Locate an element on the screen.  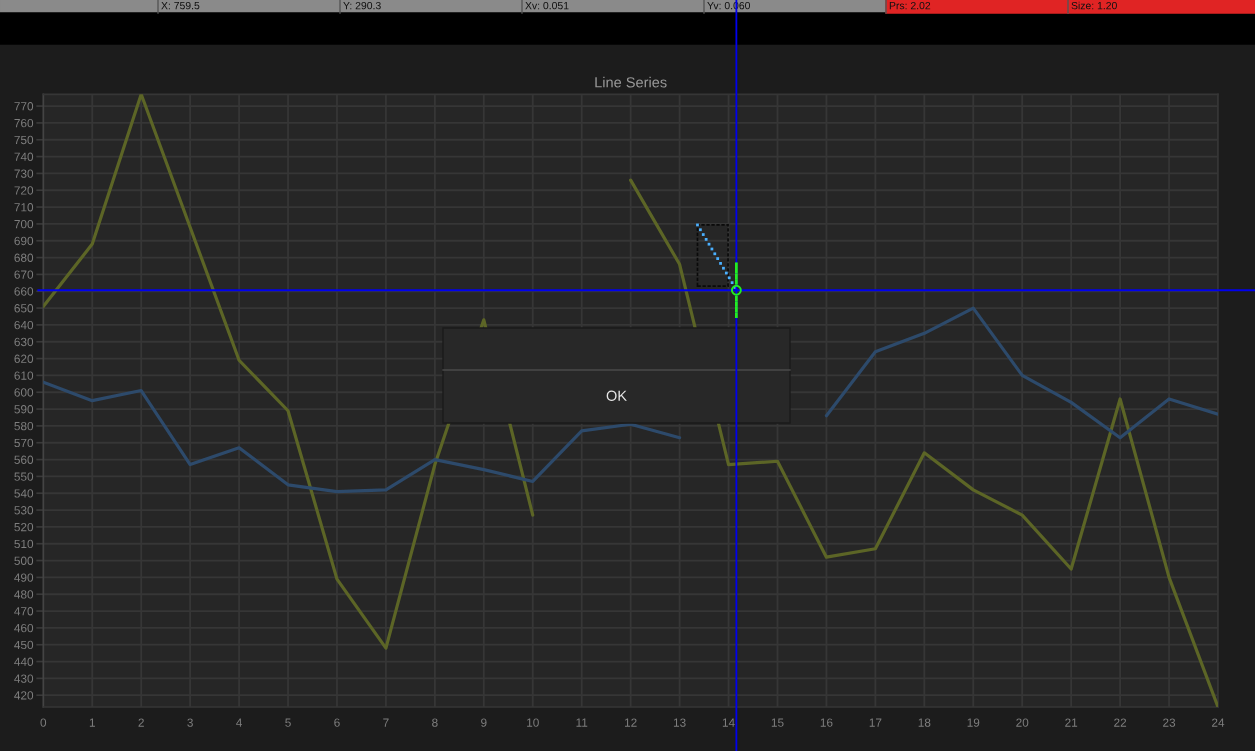
text: Xv: 0.051 is located at coordinates (547, 5).